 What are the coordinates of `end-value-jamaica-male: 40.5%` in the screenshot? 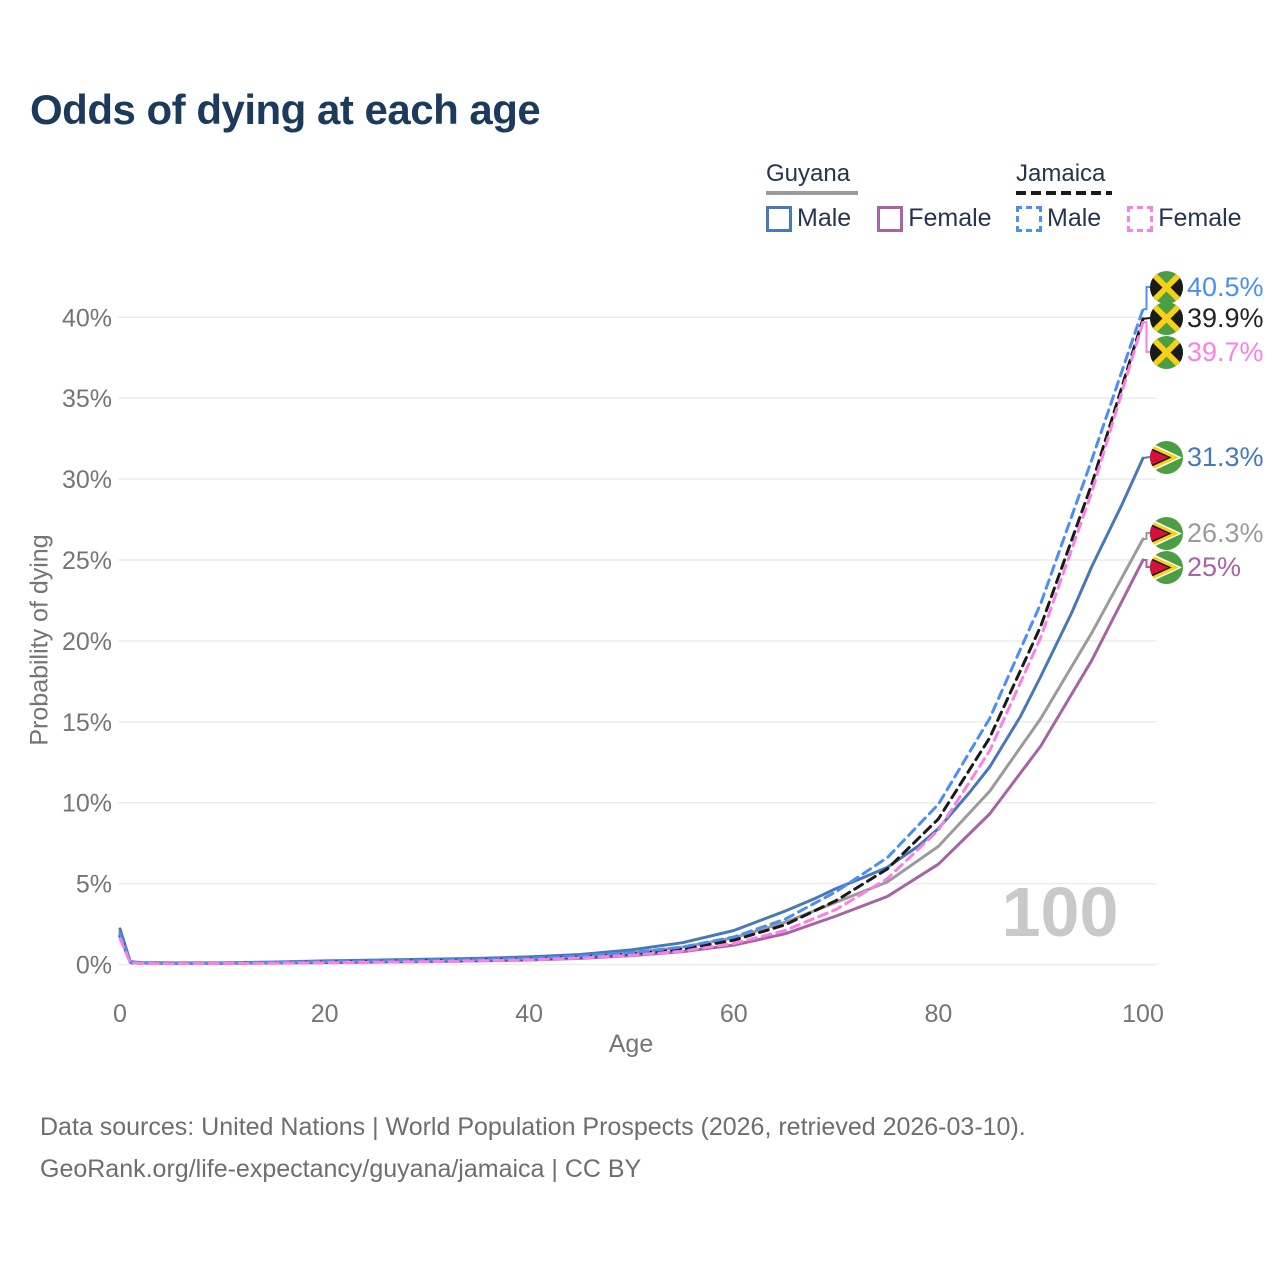 It's located at (1225, 286).